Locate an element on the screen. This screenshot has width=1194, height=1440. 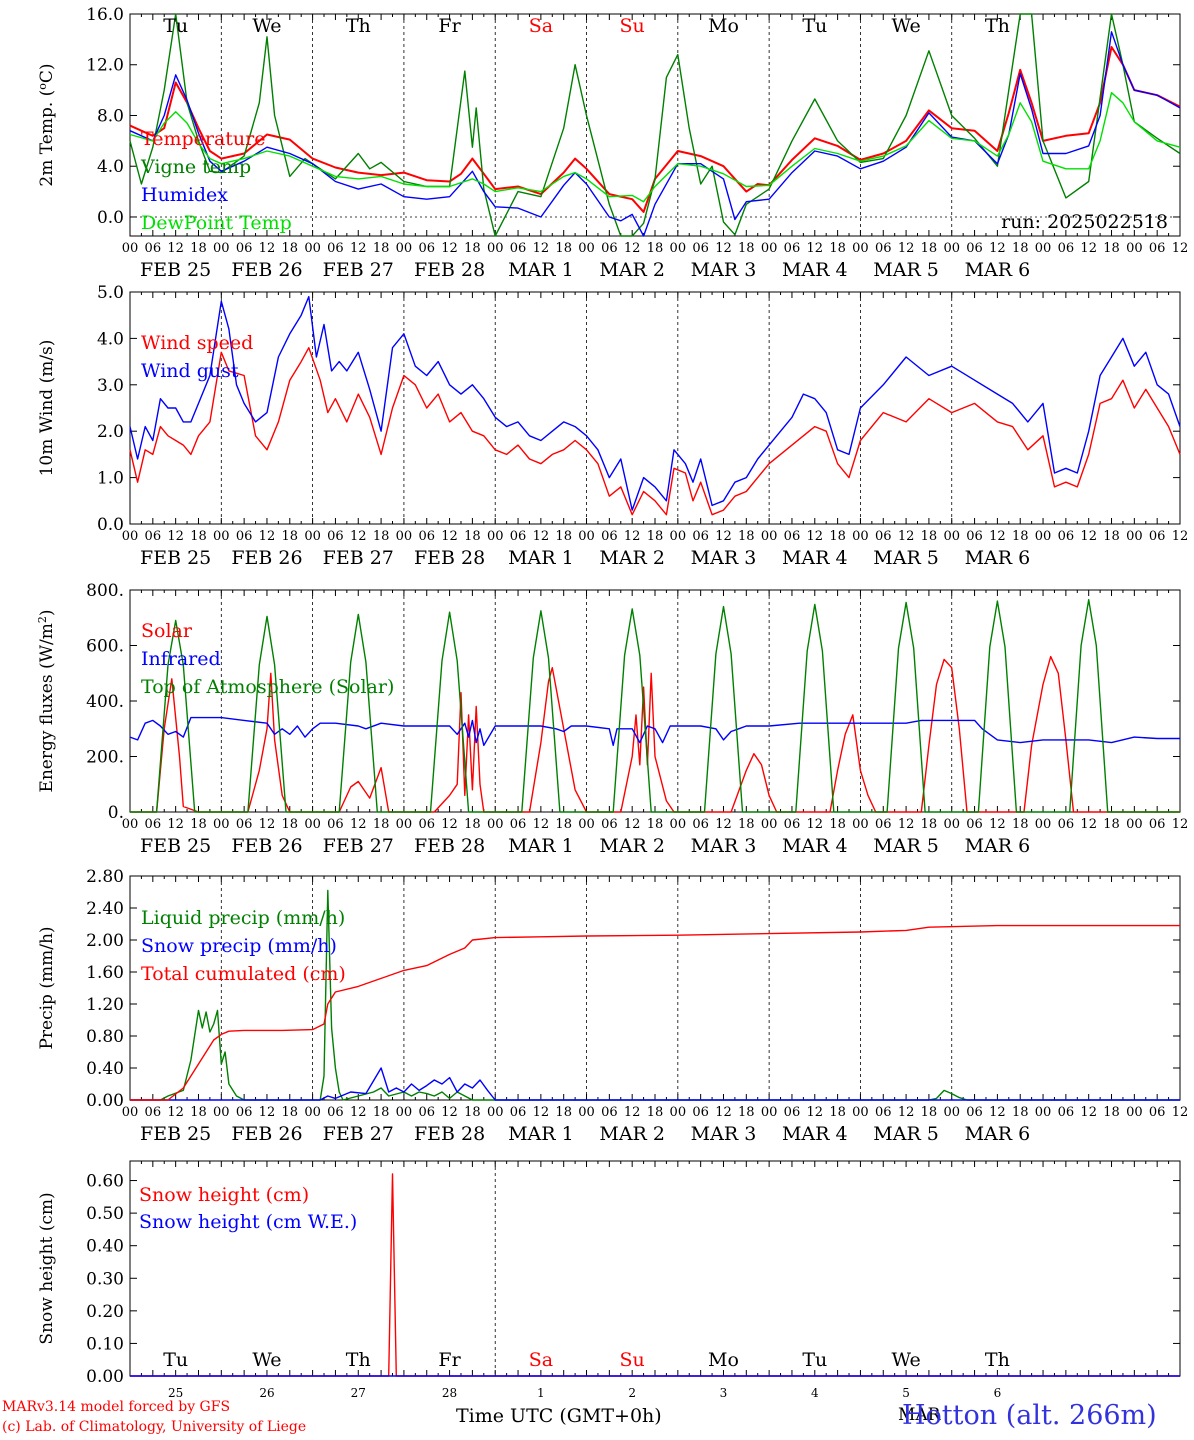
y-tick-label: 0.40 is located at coordinates (105, 1069).